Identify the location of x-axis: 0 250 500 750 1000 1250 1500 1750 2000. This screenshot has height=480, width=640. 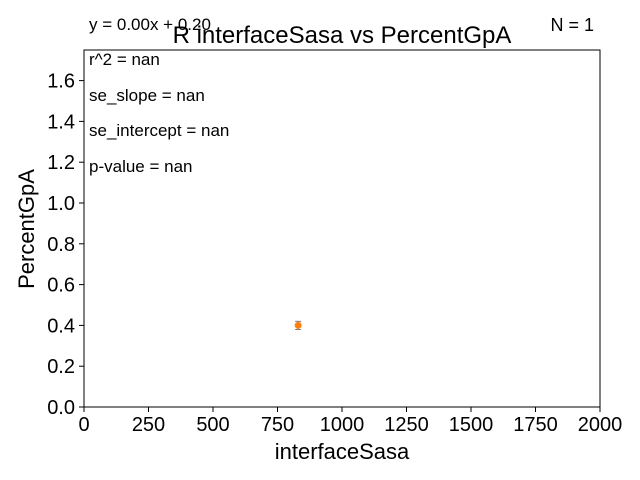
(350, 421).